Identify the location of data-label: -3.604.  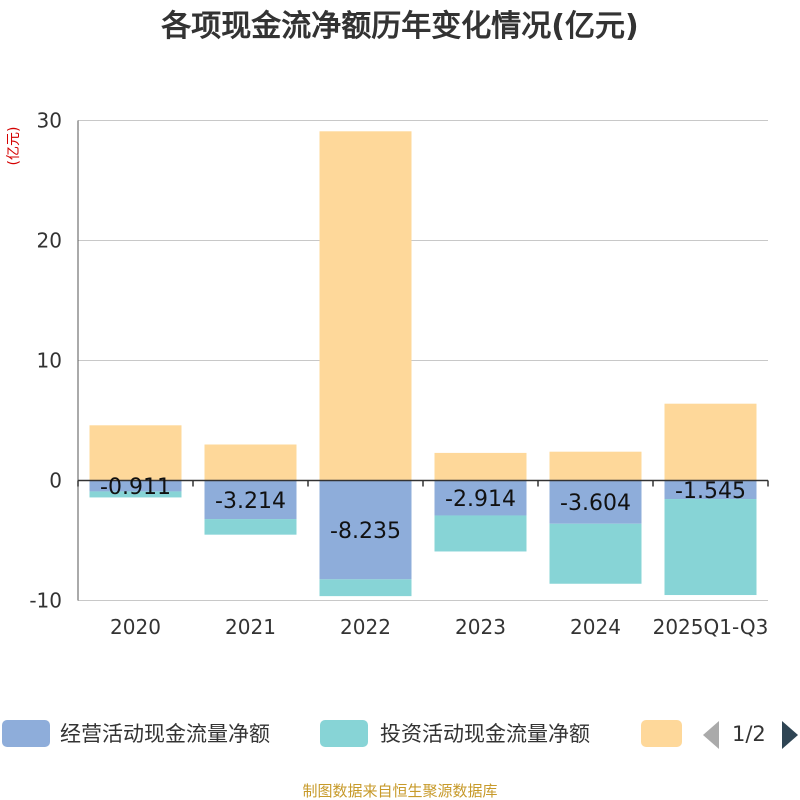
(595, 503).